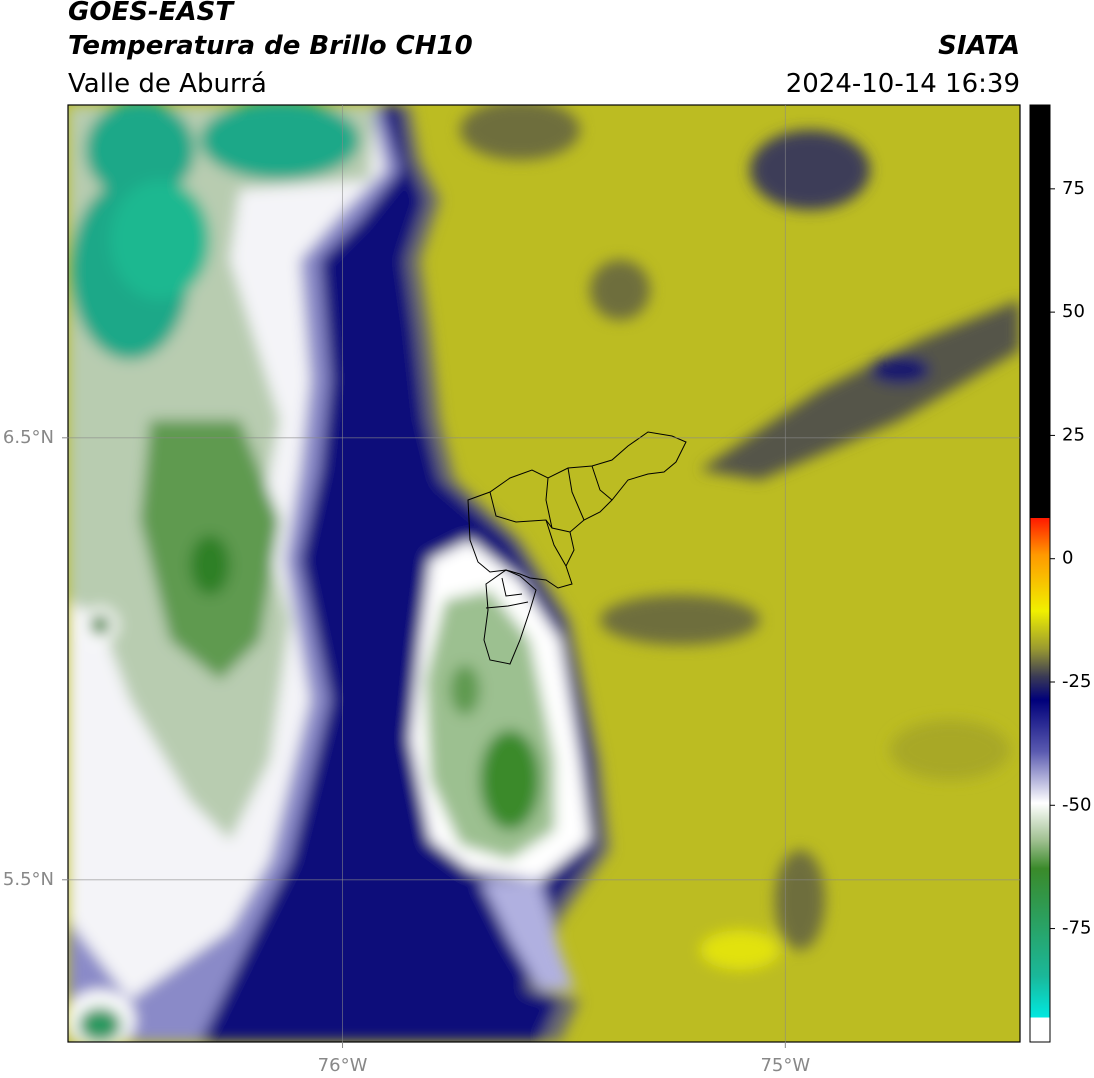  Describe the element at coordinates (785, 1065) in the screenshot. I see `x-tick-label: 75°W` at that location.